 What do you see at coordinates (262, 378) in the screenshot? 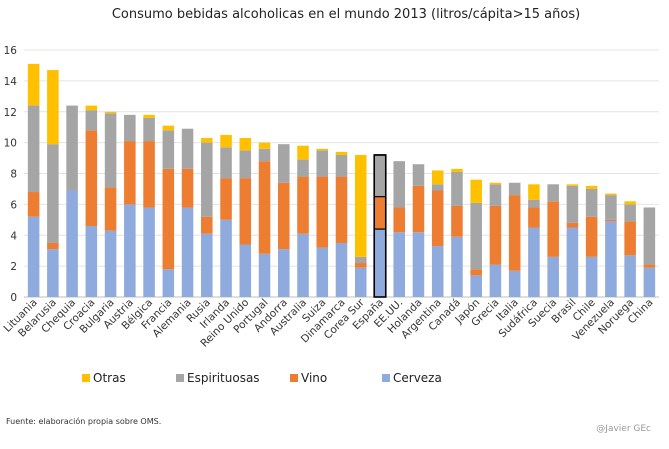
I see `legend: Otras Espirituosas Vino Cerveza` at bounding box center [262, 378].